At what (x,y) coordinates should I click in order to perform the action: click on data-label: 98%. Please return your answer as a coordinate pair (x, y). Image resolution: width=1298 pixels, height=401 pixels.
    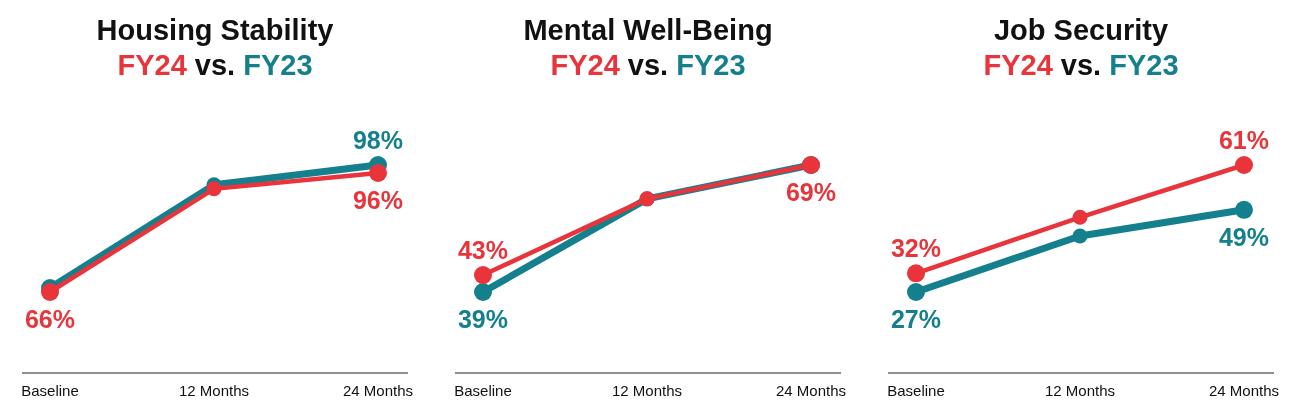
    Looking at the image, I should click on (378, 140).